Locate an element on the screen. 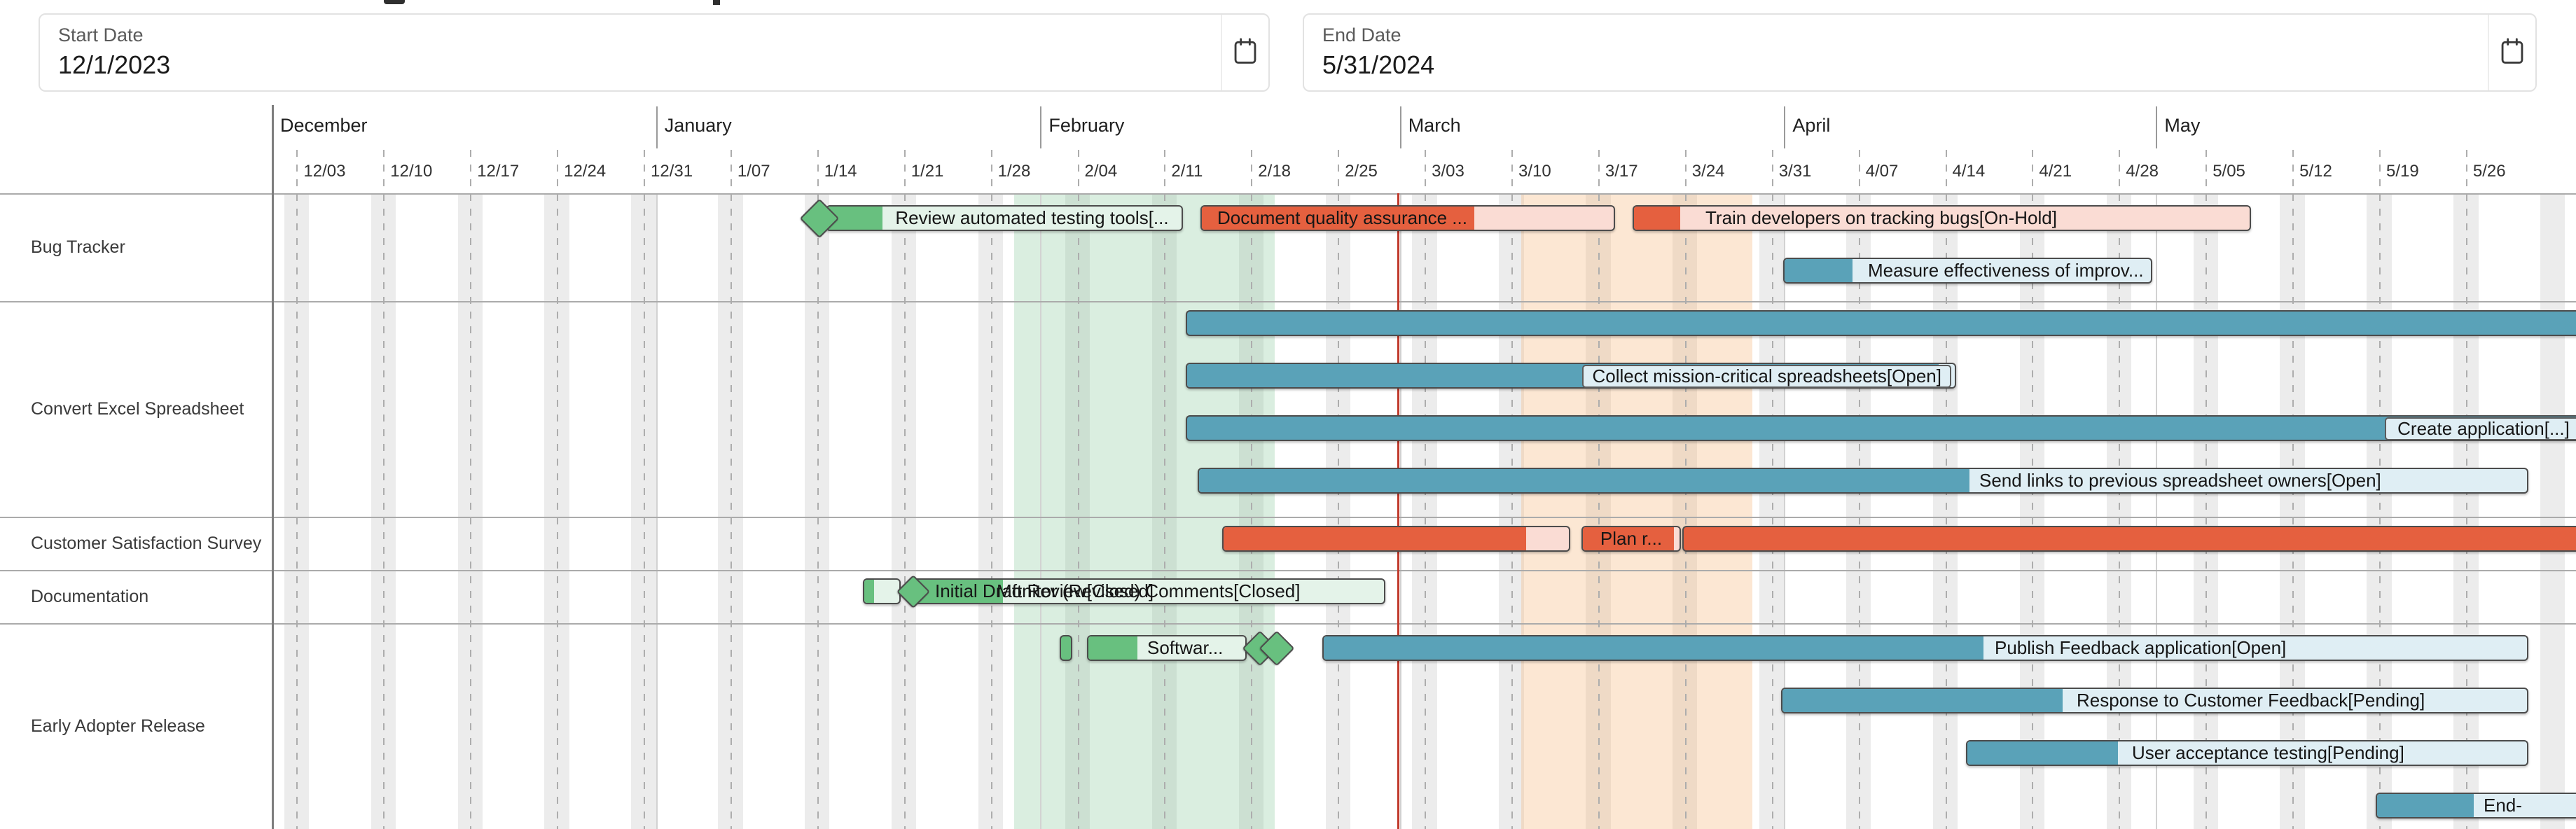 The image size is (2576, 829). overlapping-task-label: Initial Draft Review[Closed] is located at coordinates (1044, 591).